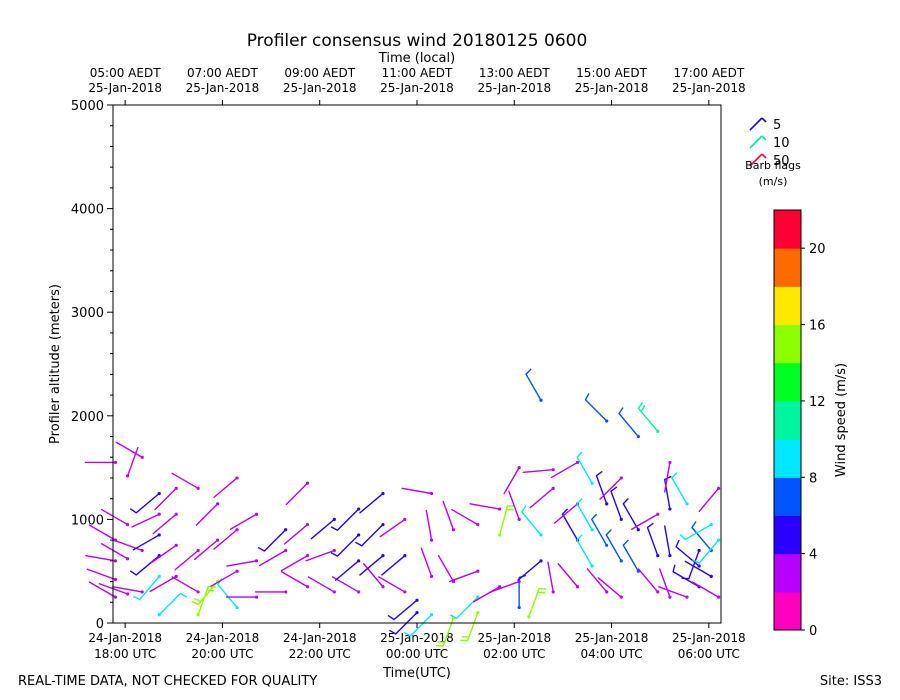 Image resolution: width=900 pixels, height=700 pixels. What do you see at coordinates (319, 73) in the screenshot?
I see `x2-tick-label: 09:00 AEDT` at bounding box center [319, 73].